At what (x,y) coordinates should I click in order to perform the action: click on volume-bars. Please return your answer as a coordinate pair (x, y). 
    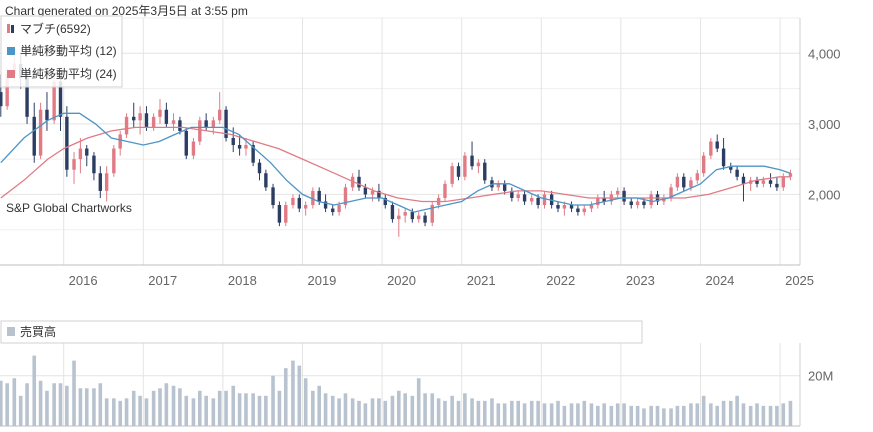
    Looking at the image, I should click on (396, 390).